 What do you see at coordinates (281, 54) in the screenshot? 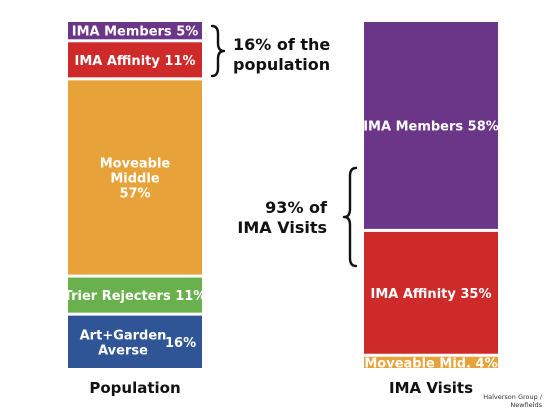
I see `callout-population: 16% of the population` at bounding box center [281, 54].